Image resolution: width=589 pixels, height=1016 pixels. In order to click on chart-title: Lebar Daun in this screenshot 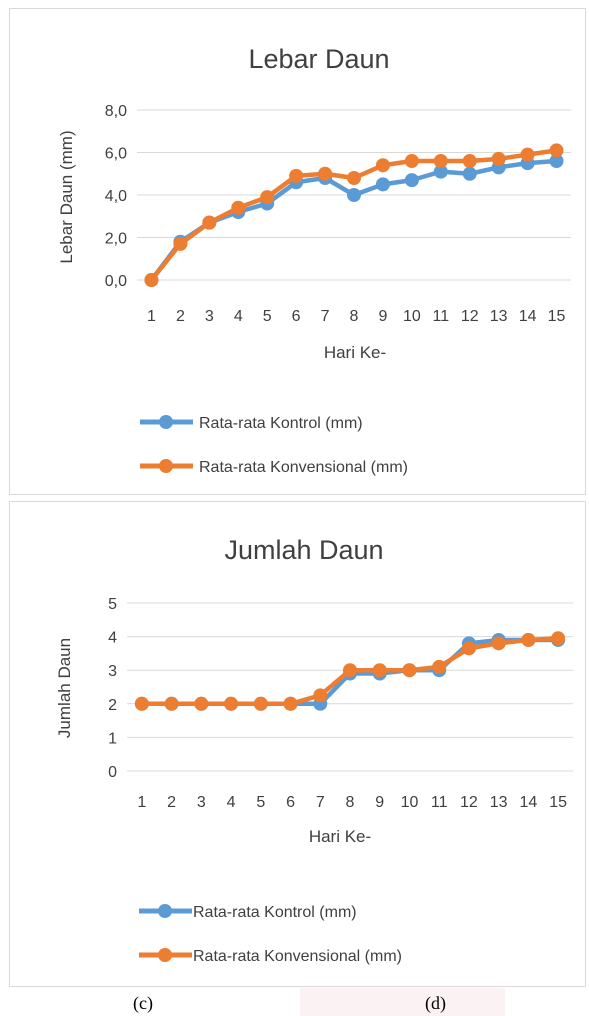, I will do `click(318, 59)`.